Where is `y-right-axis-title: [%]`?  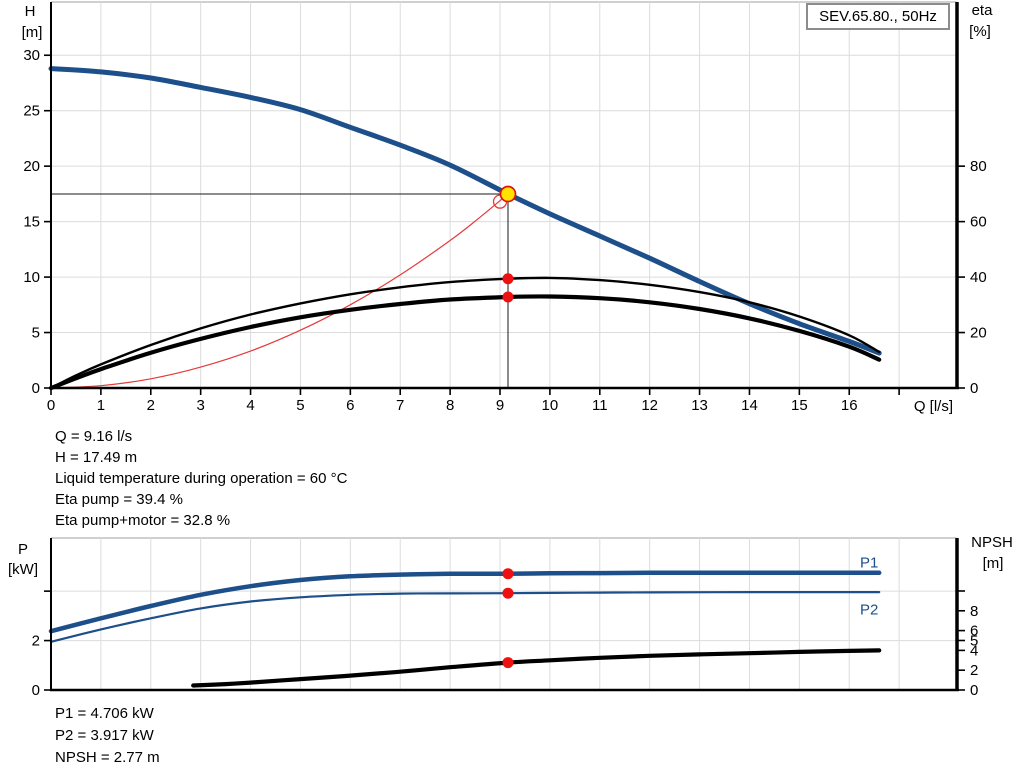
y-right-axis-title: [%] is located at coordinates (980, 31).